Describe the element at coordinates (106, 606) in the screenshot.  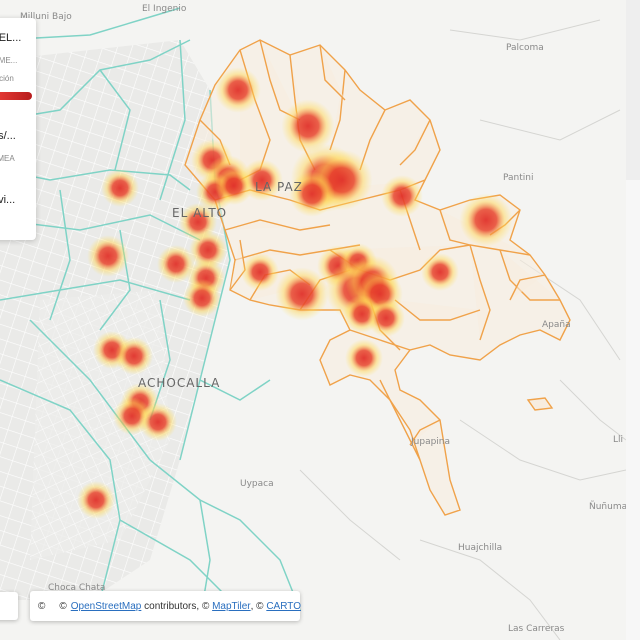
I see `osm-link: OpenStreetMap` at that location.